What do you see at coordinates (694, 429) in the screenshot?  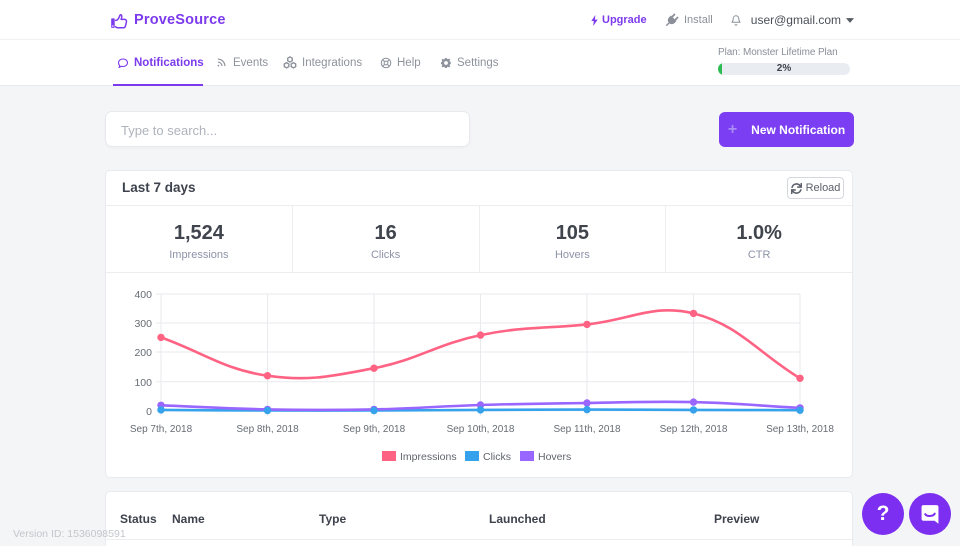 I see `svg-text: Sep 12th, 2018` at bounding box center [694, 429].